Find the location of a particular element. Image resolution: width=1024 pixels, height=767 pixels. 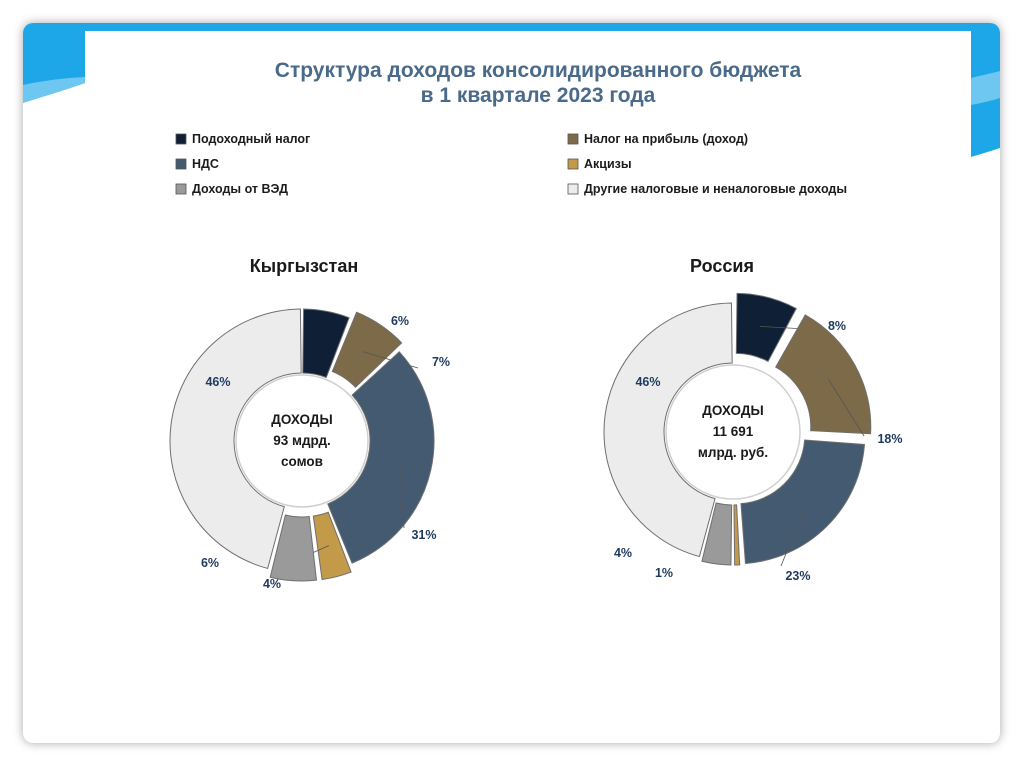

donut-0-center-text-1: 93 мдрд. is located at coordinates (302, 440).